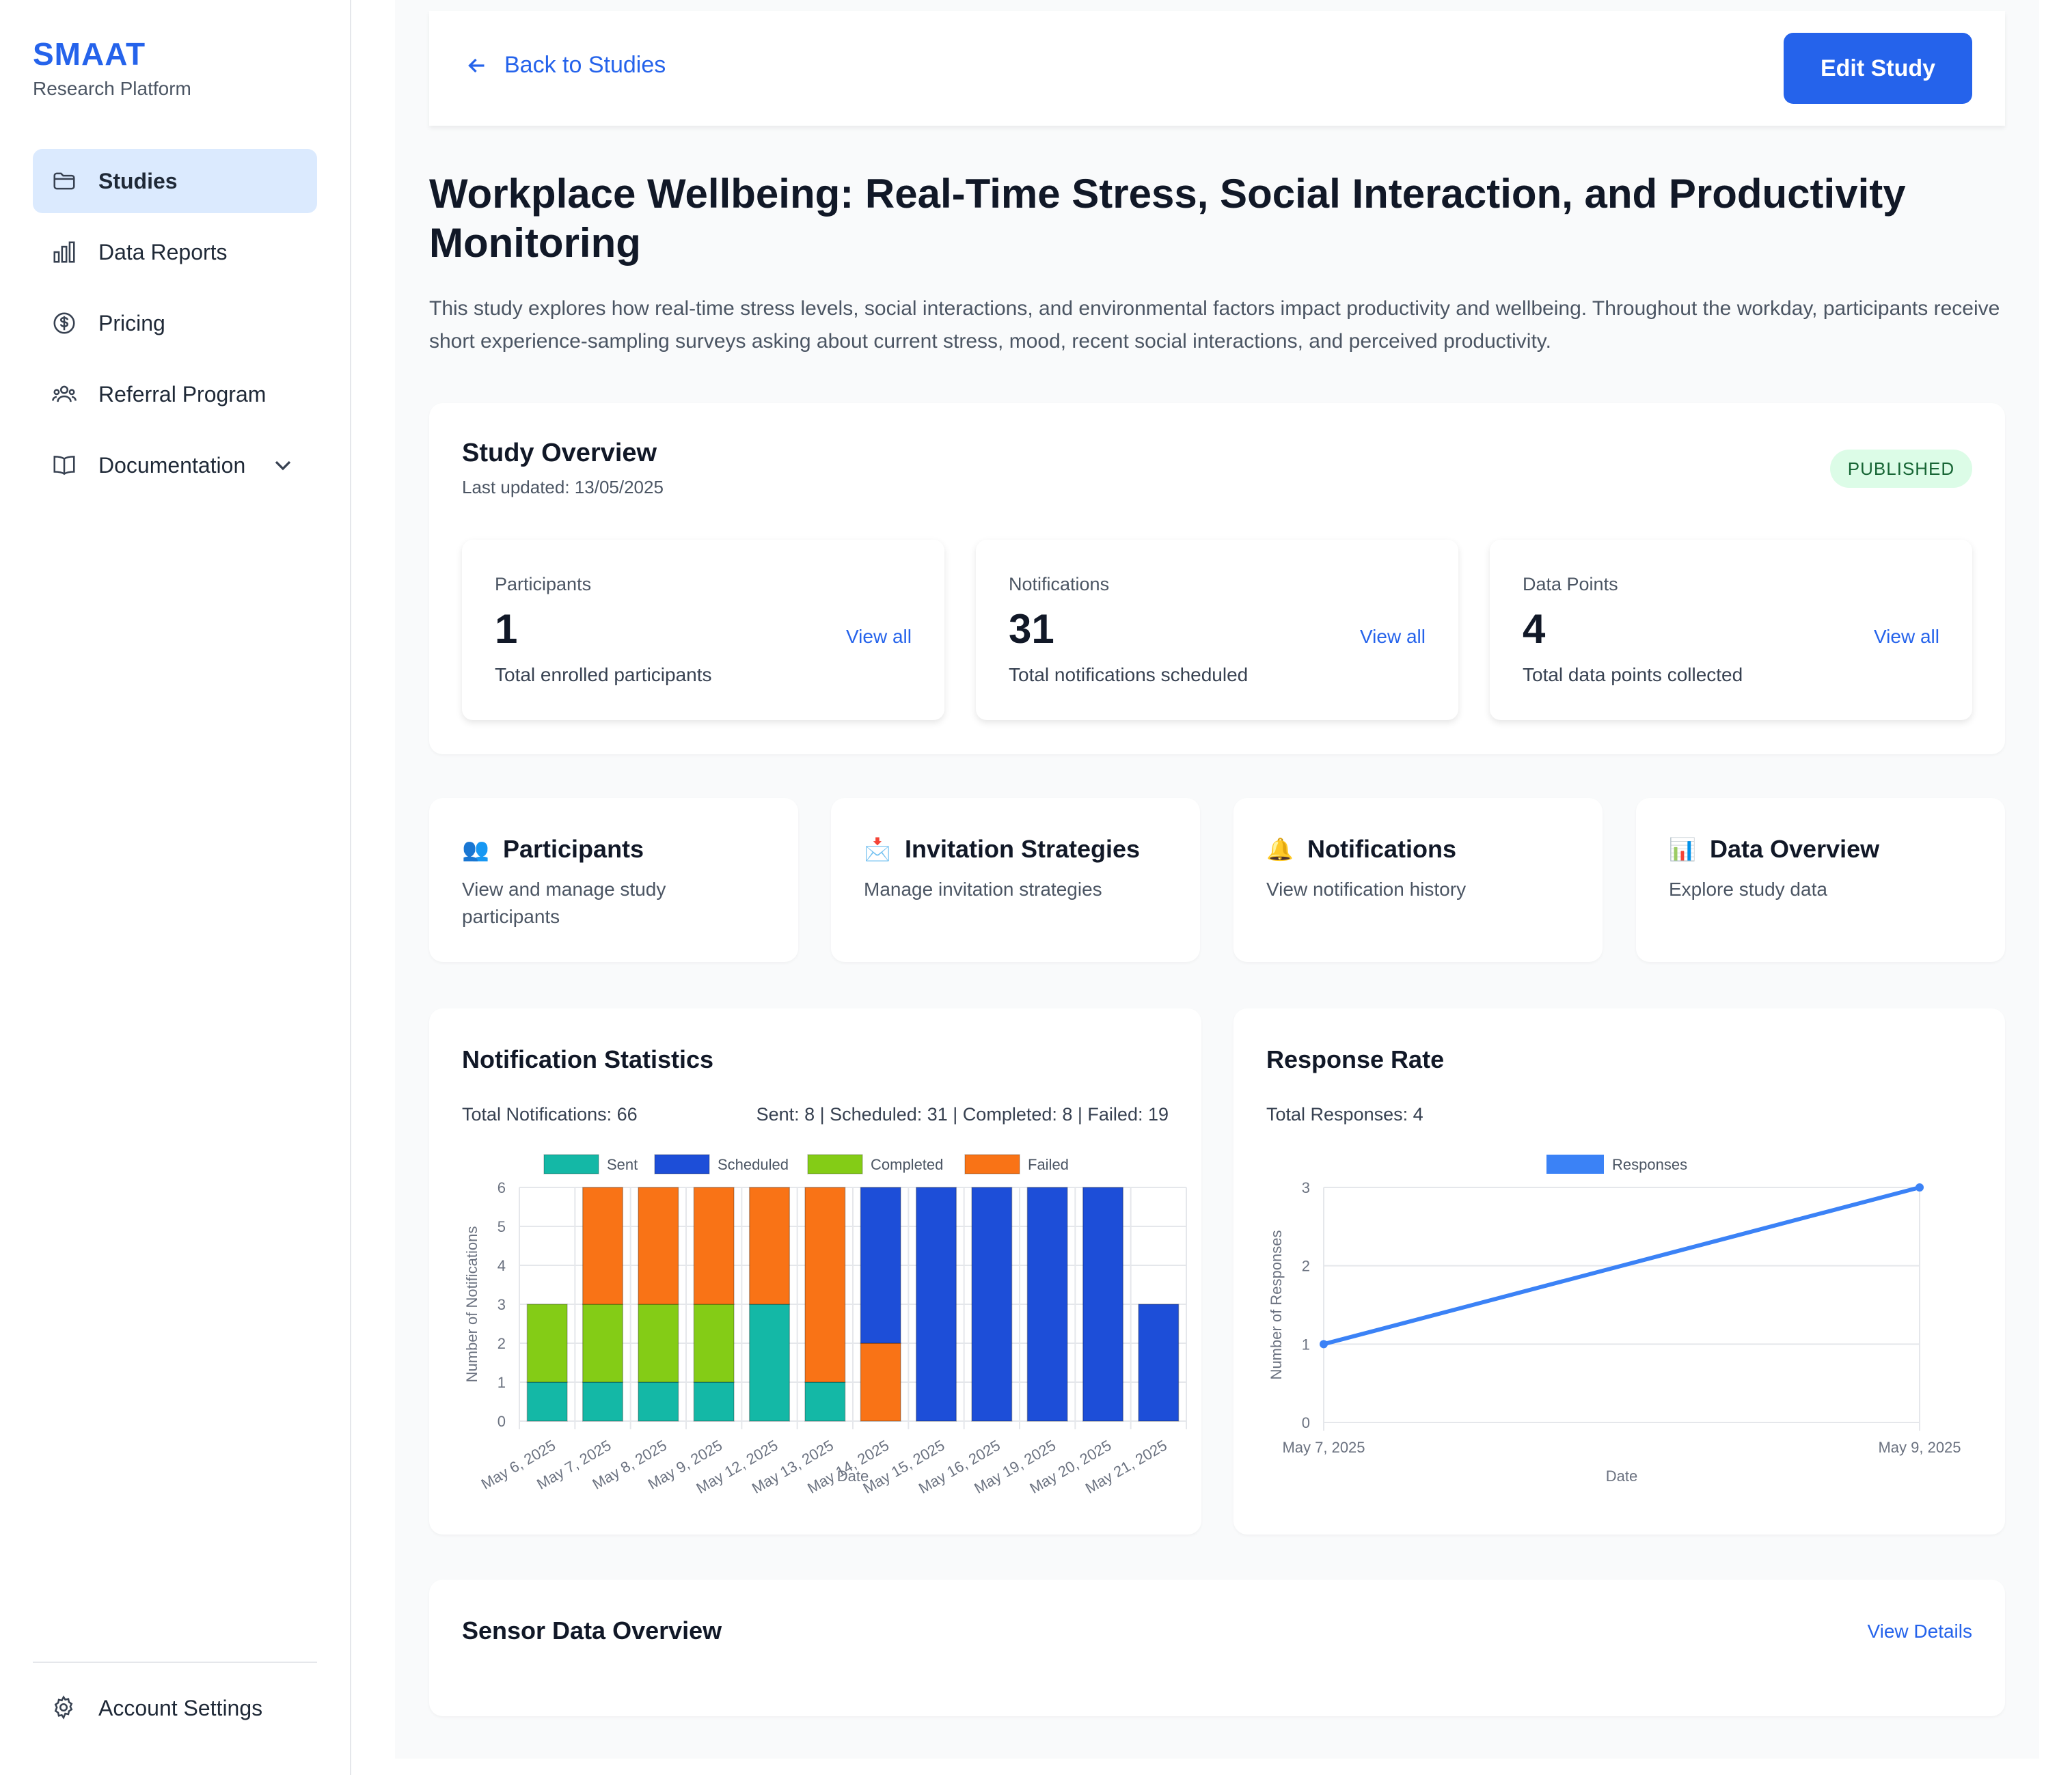 This screenshot has width=2072, height=1775. I want to click on quick-card-label: Participants, so click(573, 849).